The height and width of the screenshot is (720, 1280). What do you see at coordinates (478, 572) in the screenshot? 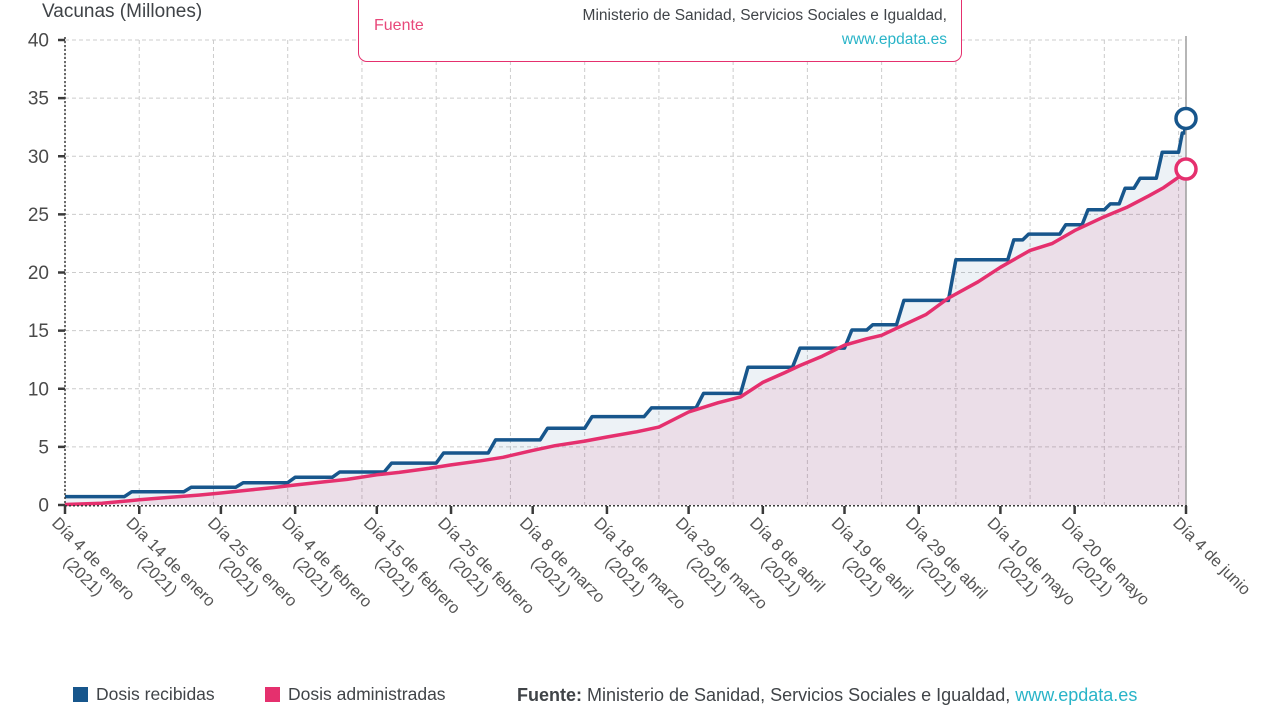
I see `x-tick-label: Día 25 de febrero(2021)` at bounding box center [478, 572].